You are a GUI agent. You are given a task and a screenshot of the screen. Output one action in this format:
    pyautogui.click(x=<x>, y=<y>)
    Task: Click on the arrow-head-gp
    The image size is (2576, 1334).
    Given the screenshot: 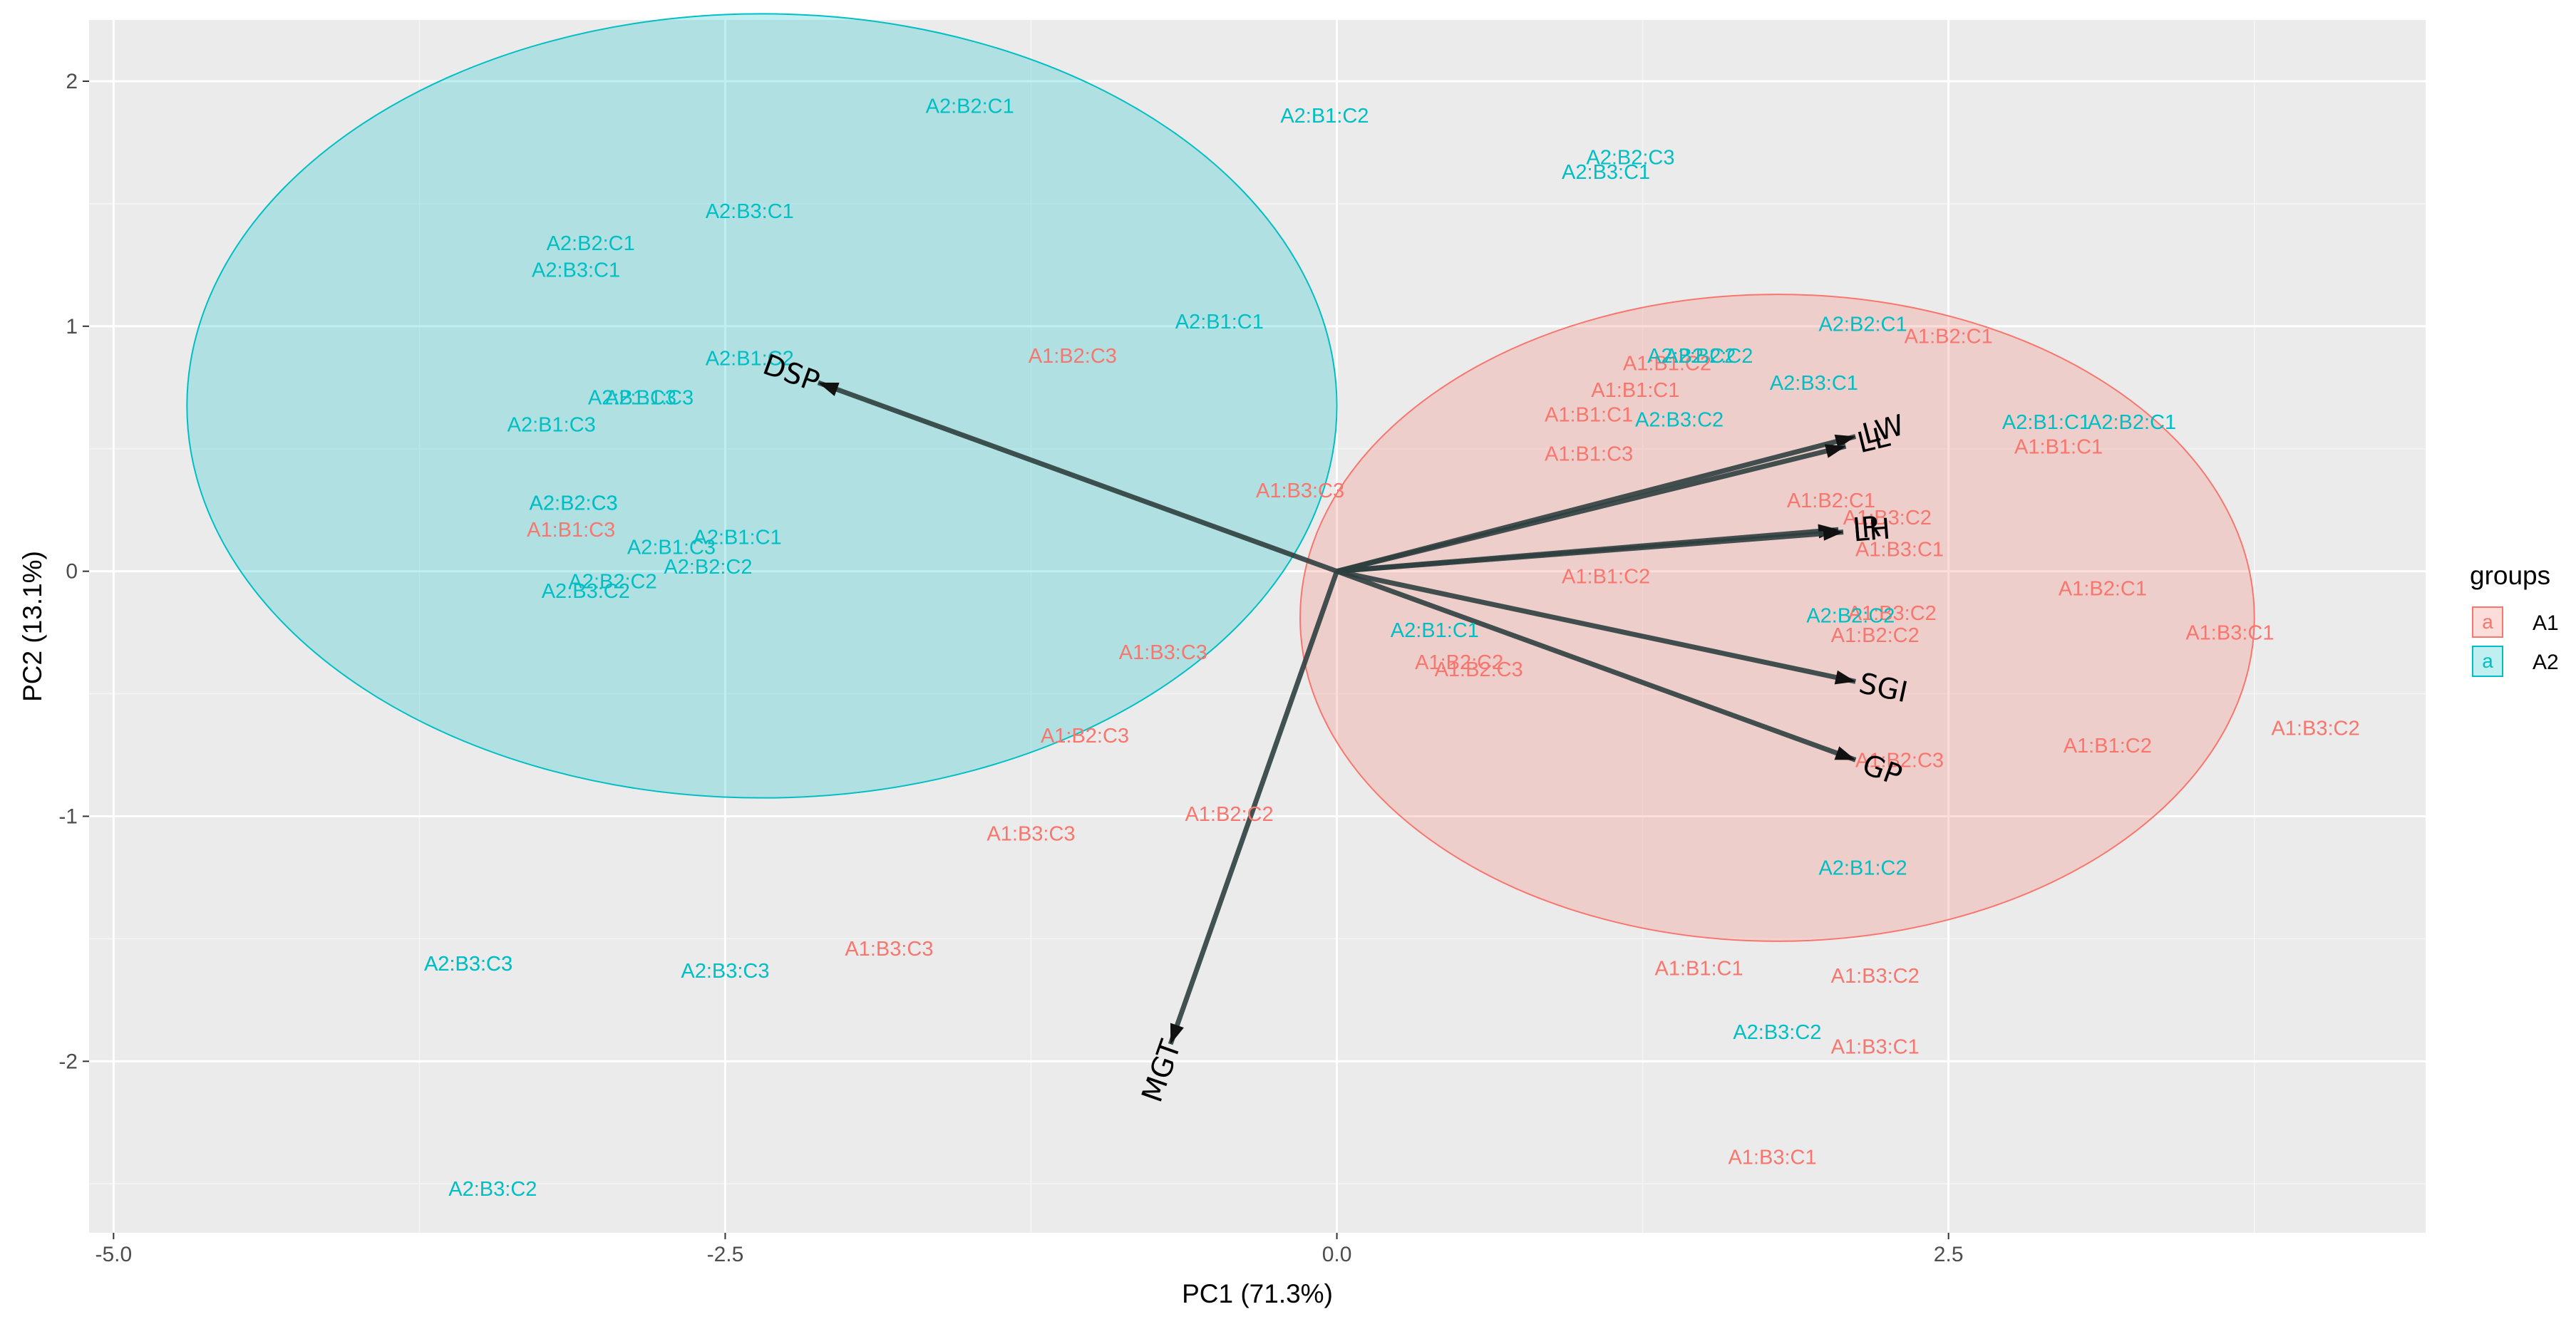 What is the action you would take?
    pyautogui.click(x=1845, y=753)
    